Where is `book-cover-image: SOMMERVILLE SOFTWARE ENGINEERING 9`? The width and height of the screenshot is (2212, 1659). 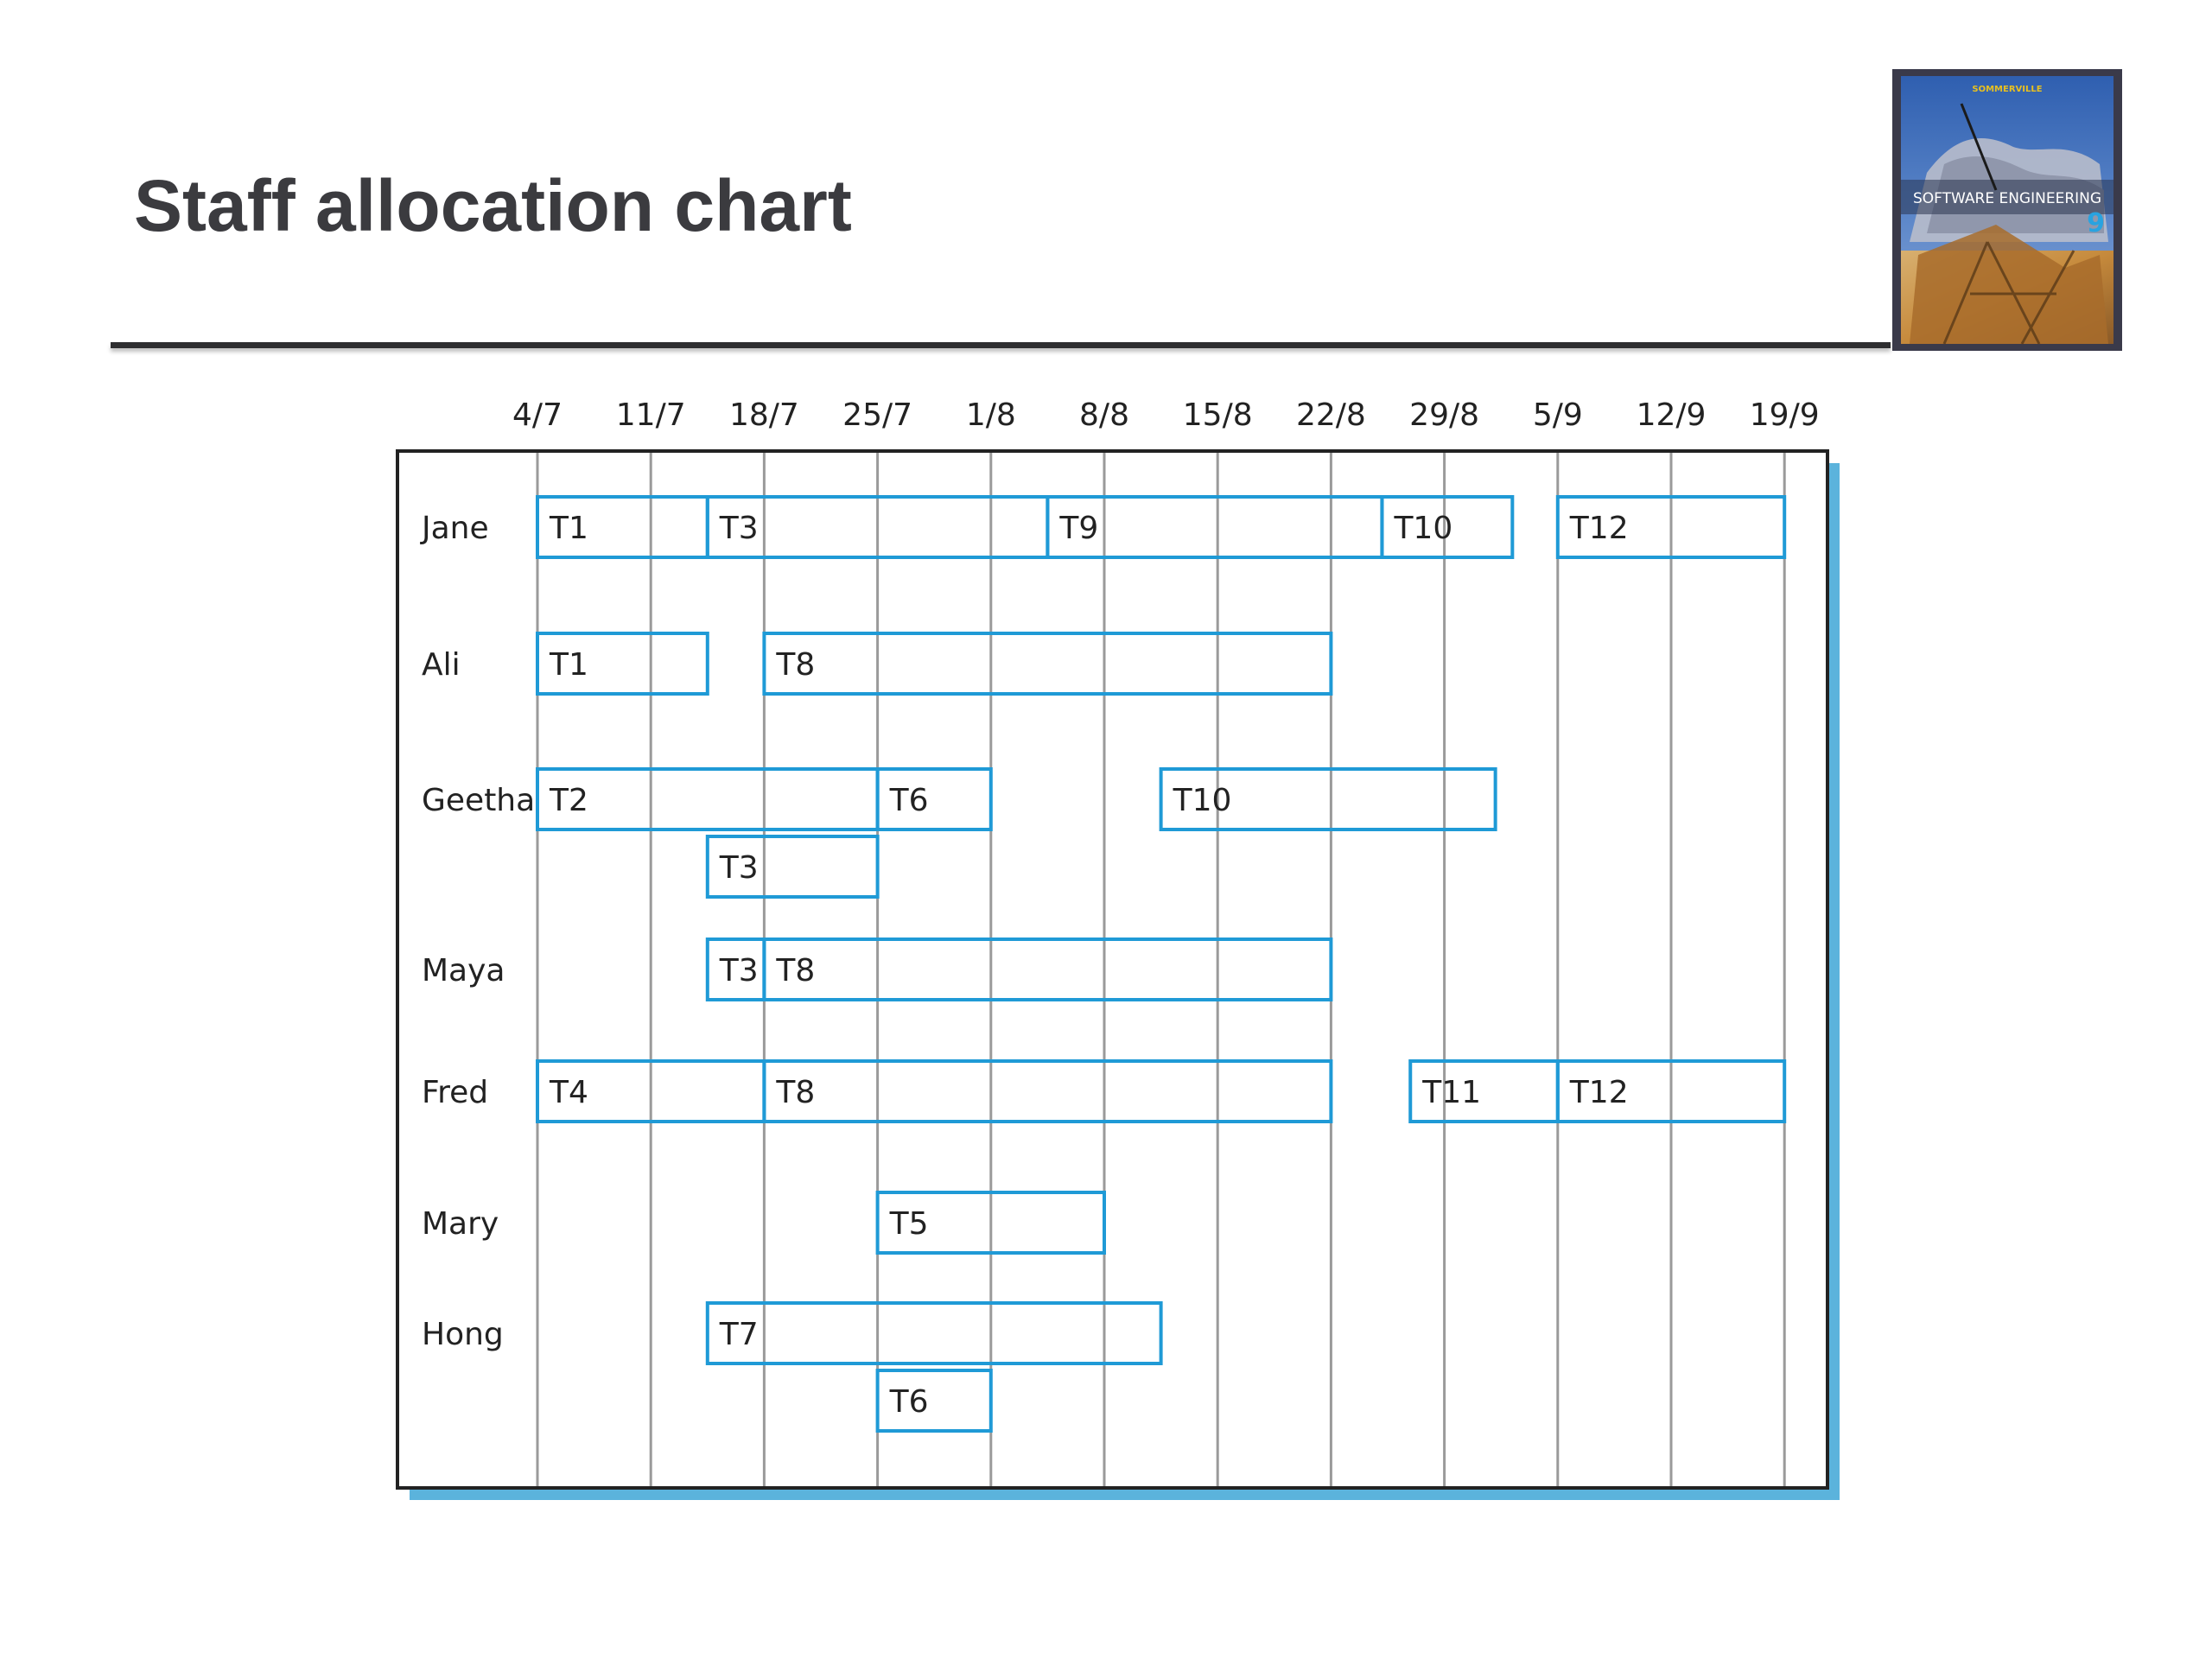
book-cover-image: SOMMERVILLE SOFTWARE ENGINEERING 9 is located at coordinates (2007, 210).